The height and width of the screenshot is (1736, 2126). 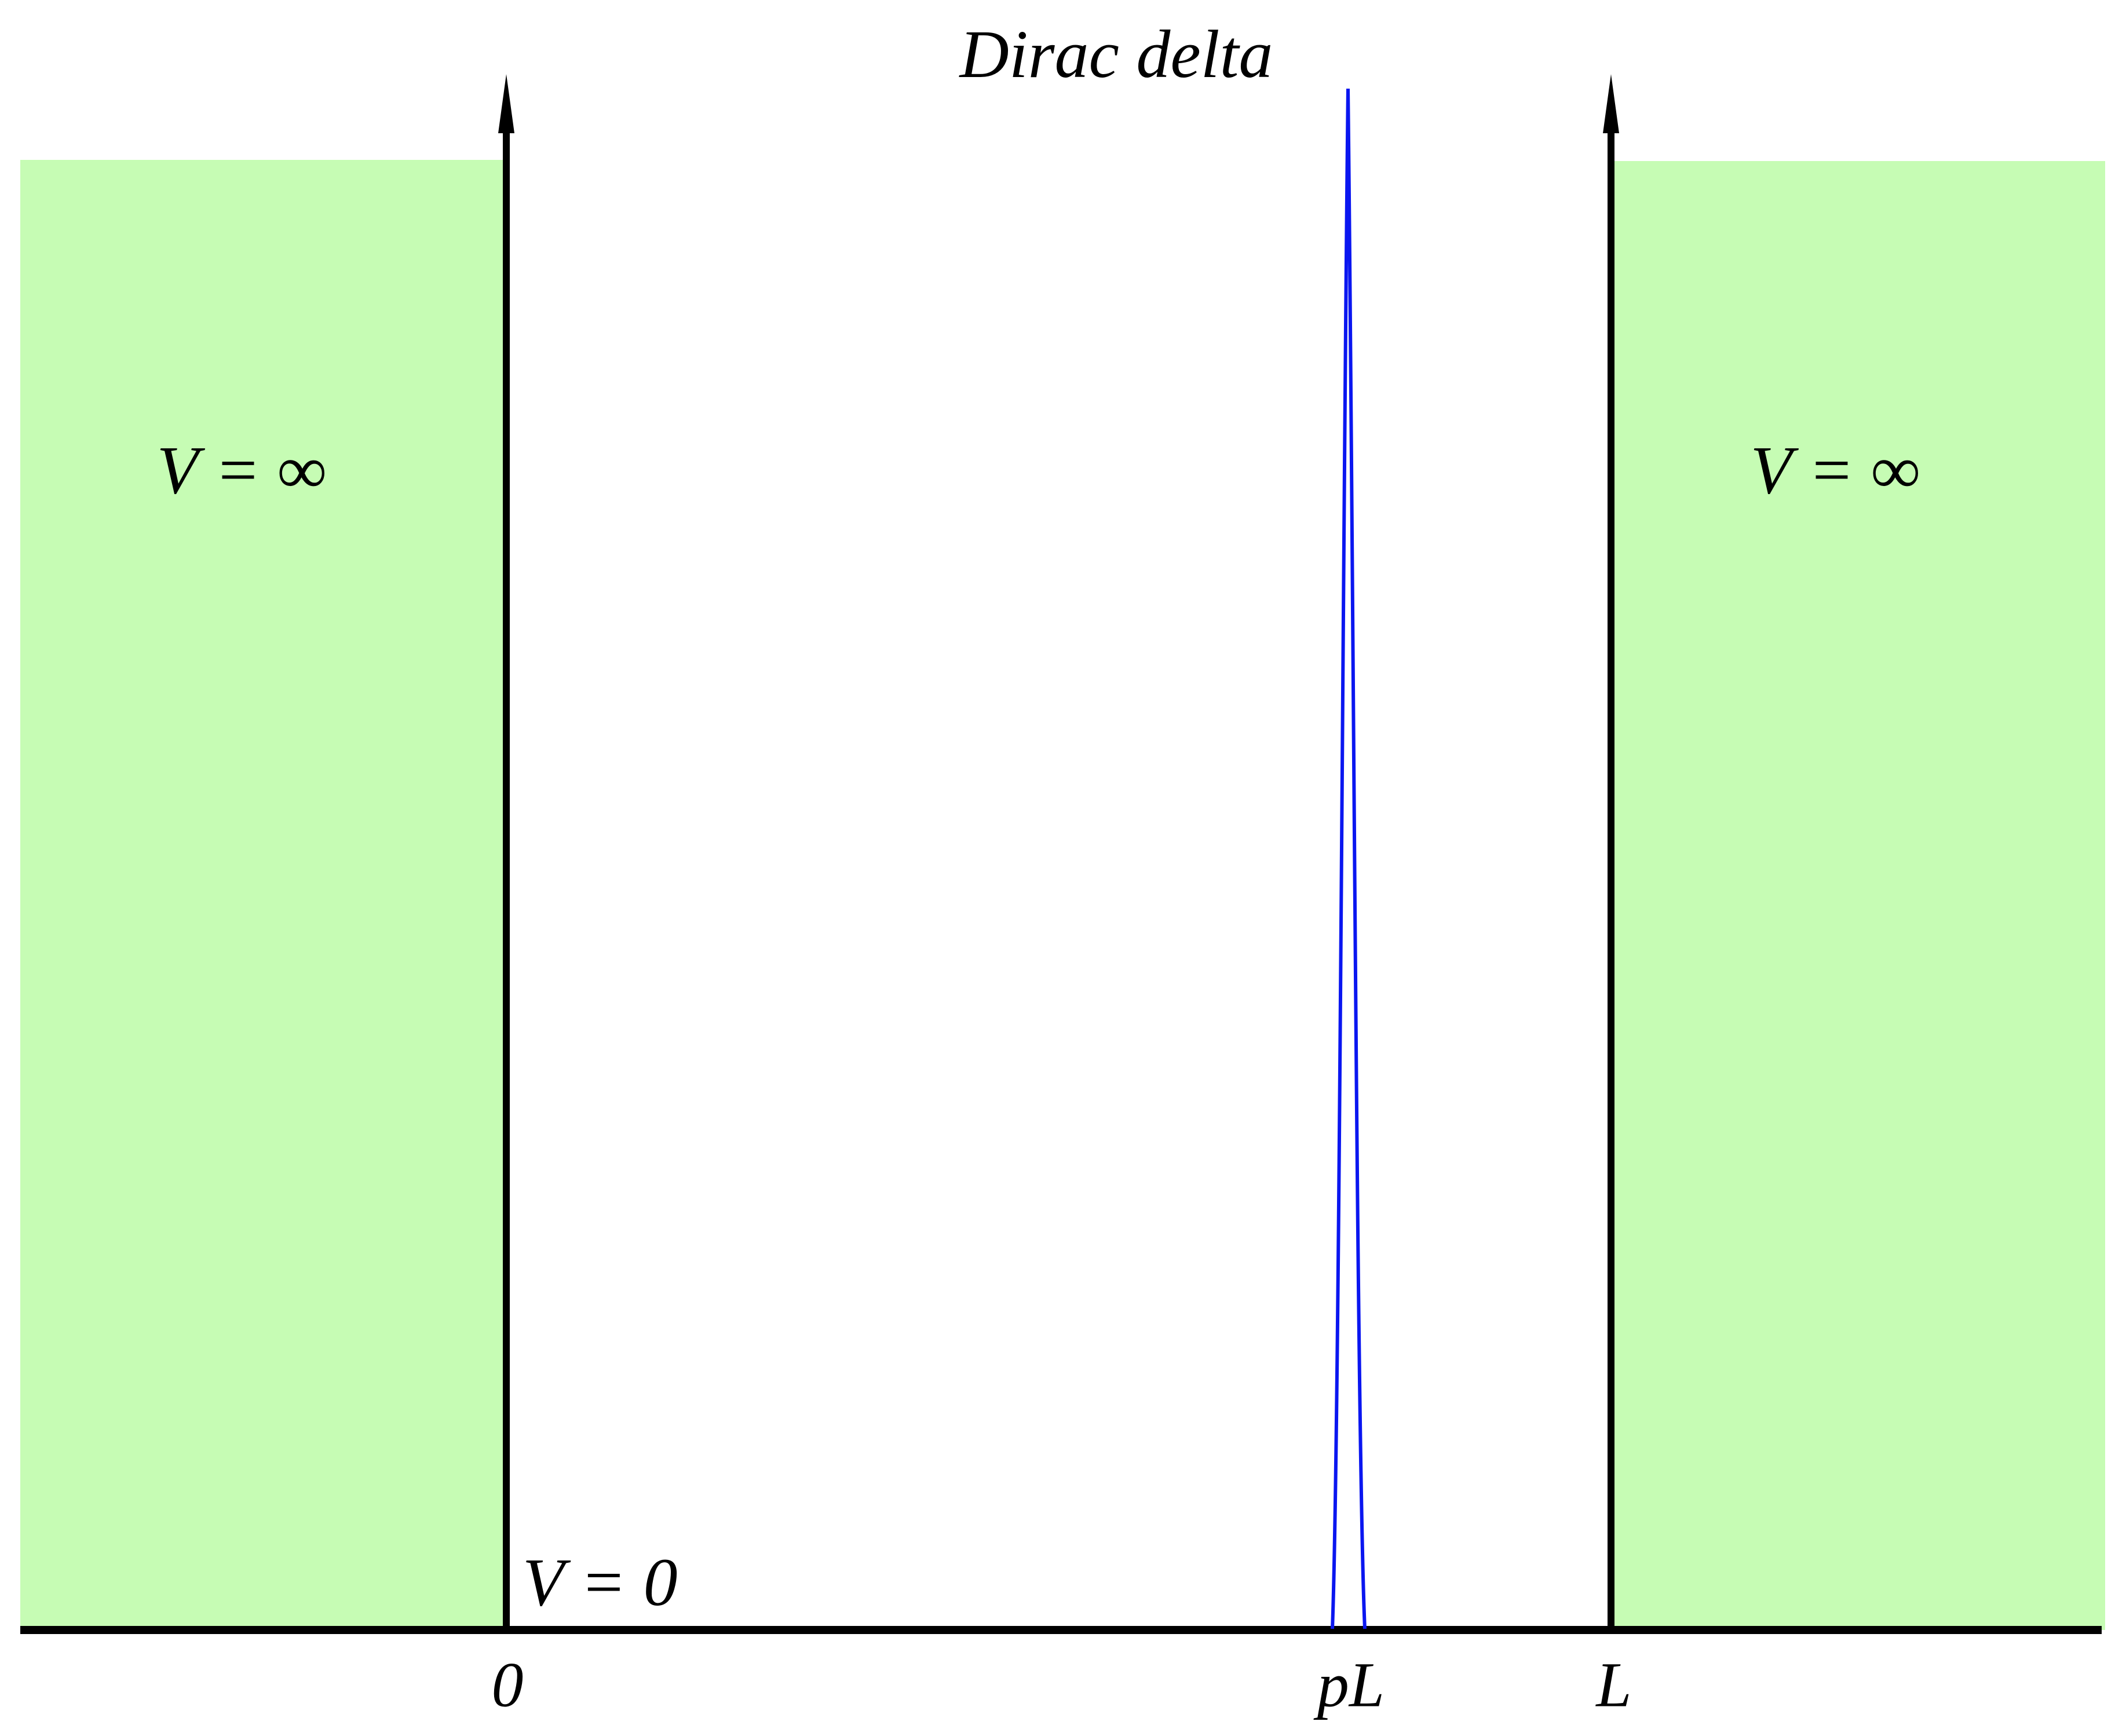 I want to click on left-wall-arrowhead, so click(x=506, y=104).